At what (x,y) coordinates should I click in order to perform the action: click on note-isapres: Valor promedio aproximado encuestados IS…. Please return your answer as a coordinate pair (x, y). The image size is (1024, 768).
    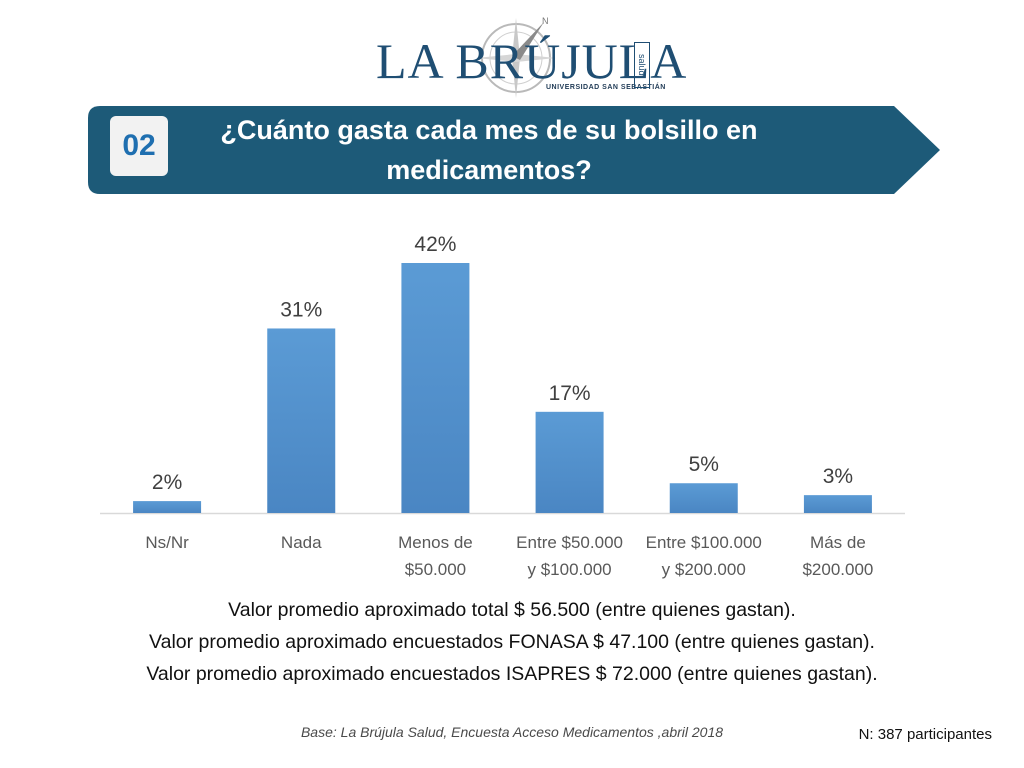
    Looking at the image, I should click on (512, 674).